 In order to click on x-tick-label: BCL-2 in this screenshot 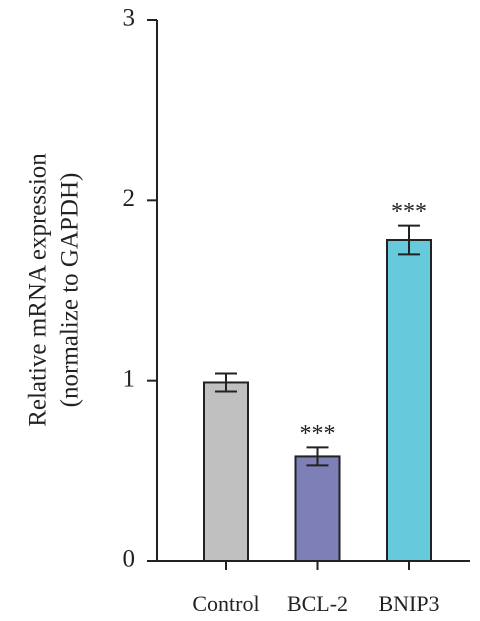, I will do `click(317, 603)`.